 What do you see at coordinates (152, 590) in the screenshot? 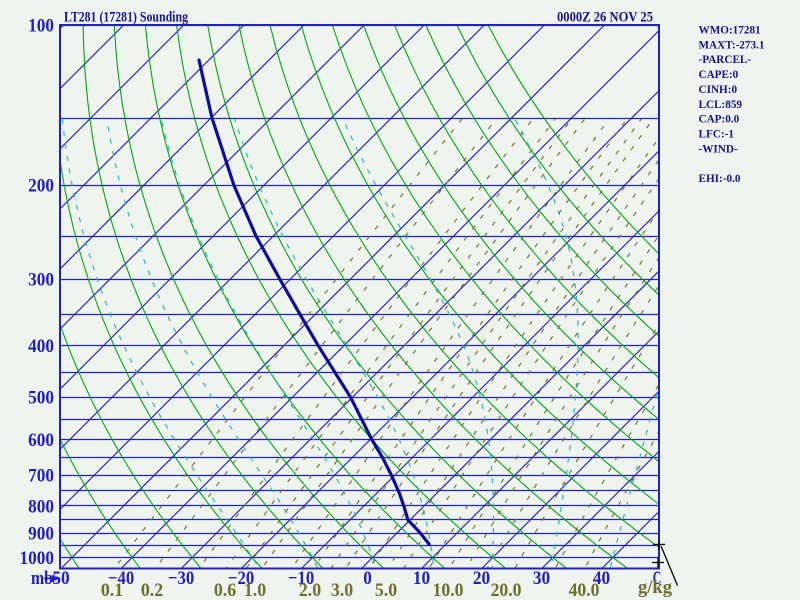
I see `svg-text: 0.2` at bounding box center [152, 590].